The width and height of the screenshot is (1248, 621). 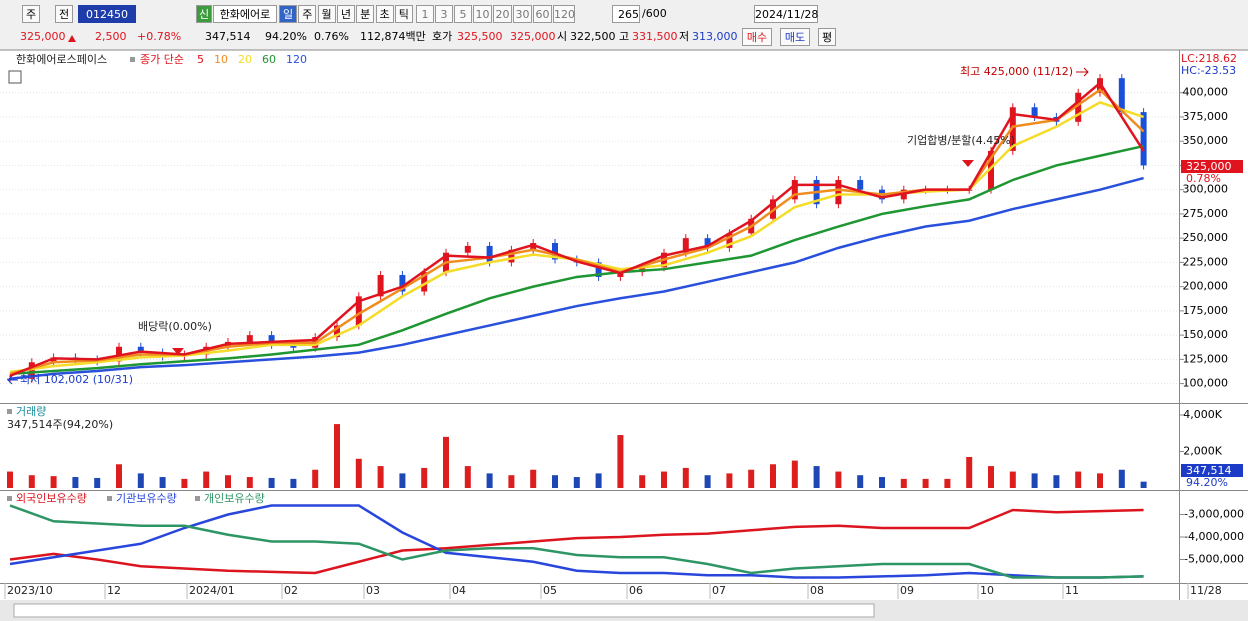 What do you see at coordinates (444, 610) in the screenshot?
I see `scroll-track` at bounding box center [444, 610].